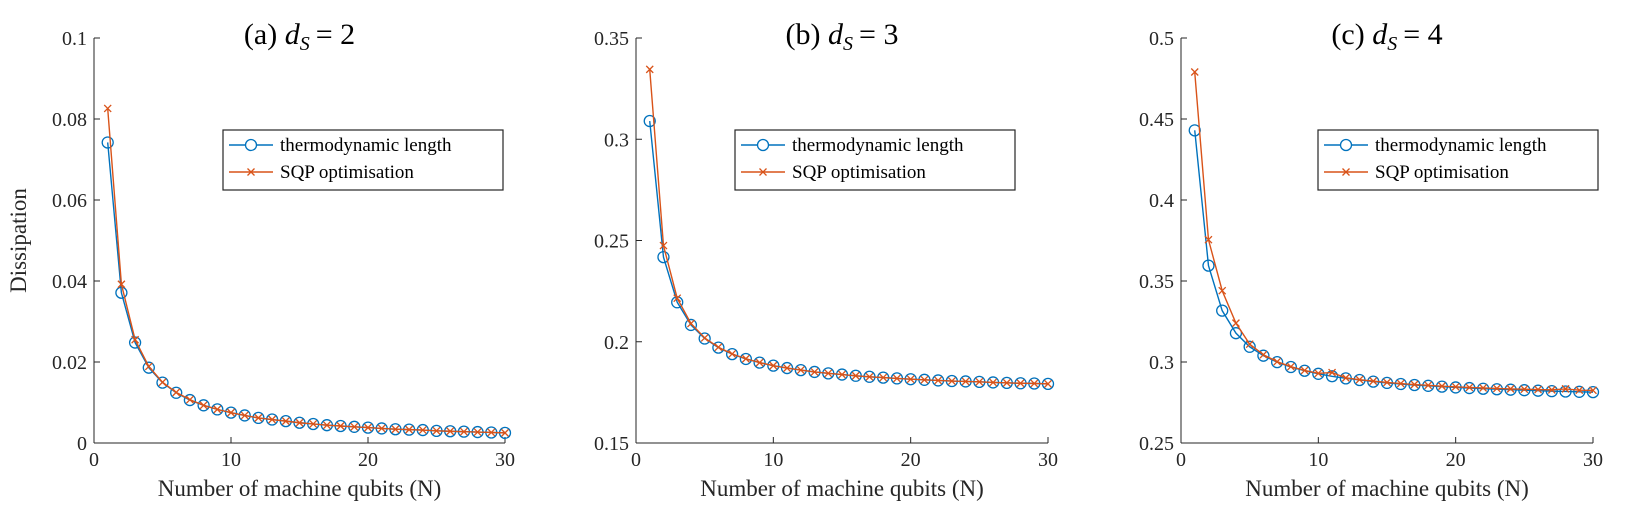 The image size is (1627, 514). What do you see at coordinates (335, 34) in the screenshot?
I see `title-rhs: = 2` at bounding box center [335, 34].